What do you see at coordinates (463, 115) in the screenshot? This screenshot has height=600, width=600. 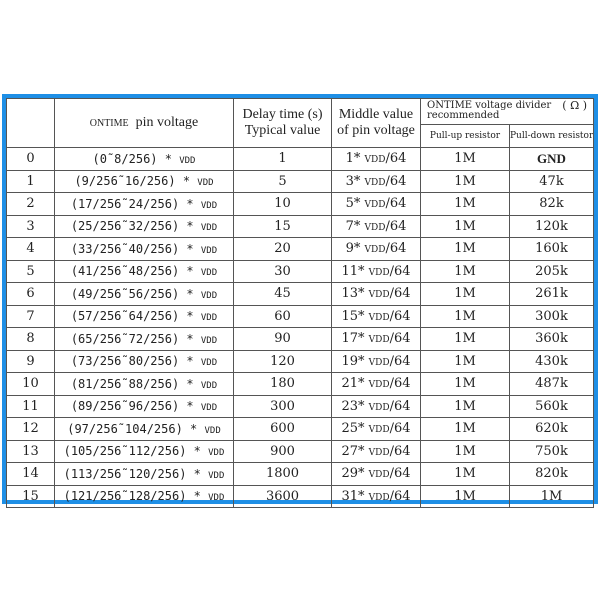 I see `header-divider-line2: recommended` at bounding box center [463, 115].